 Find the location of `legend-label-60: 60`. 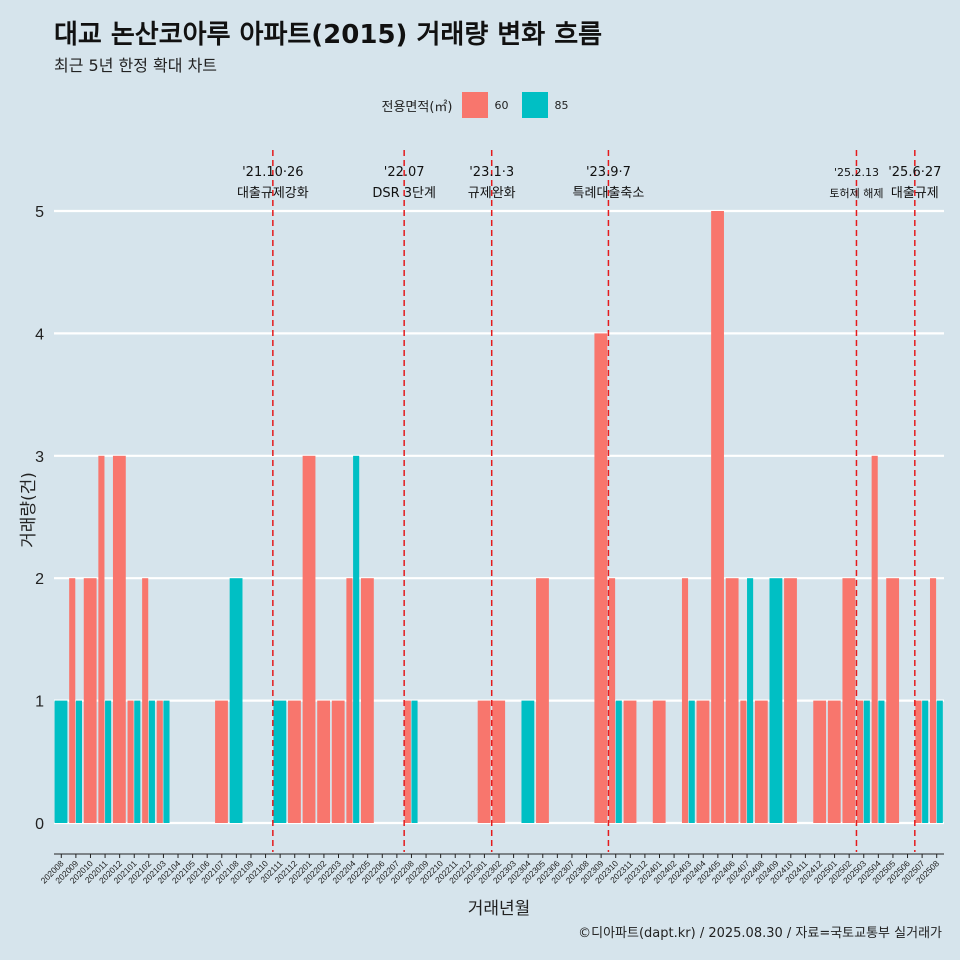

legend-label-60: 60 is located at coordinates (501, 105).